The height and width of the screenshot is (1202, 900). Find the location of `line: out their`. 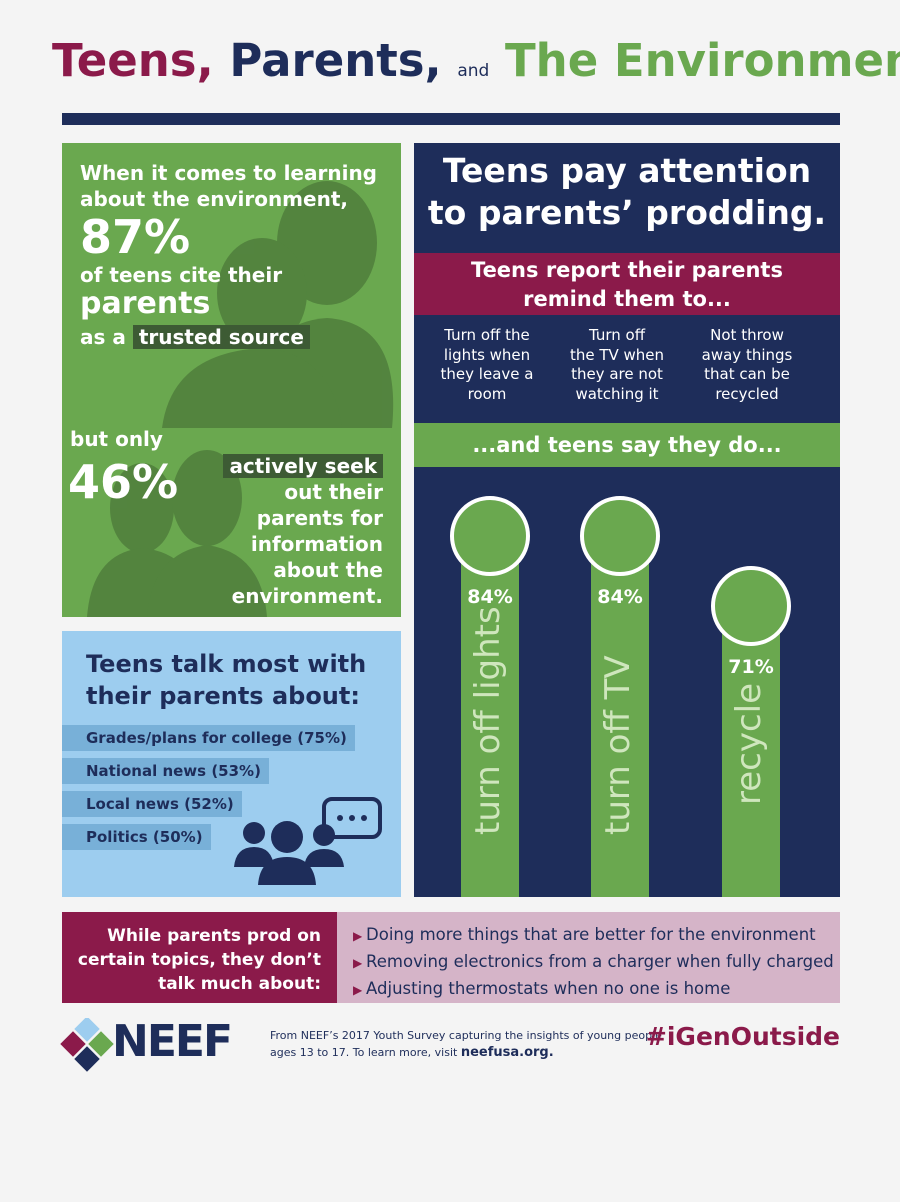

line: out their is located at coordinates (333, 492).